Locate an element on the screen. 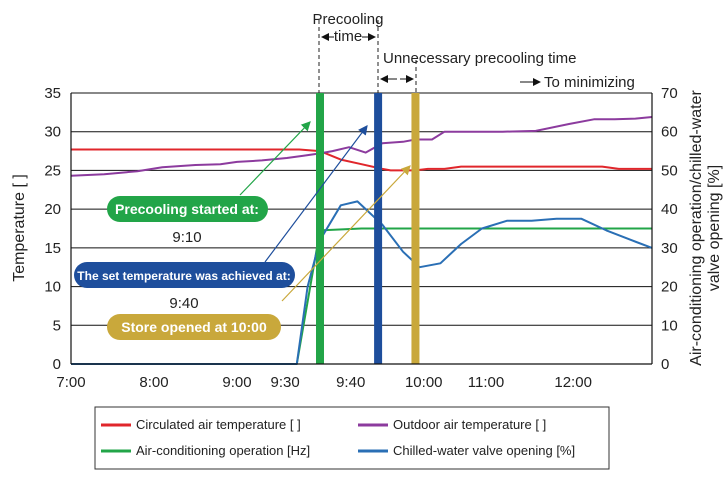  x-tick-label: 9:00 is located at coordinates (236, 382).